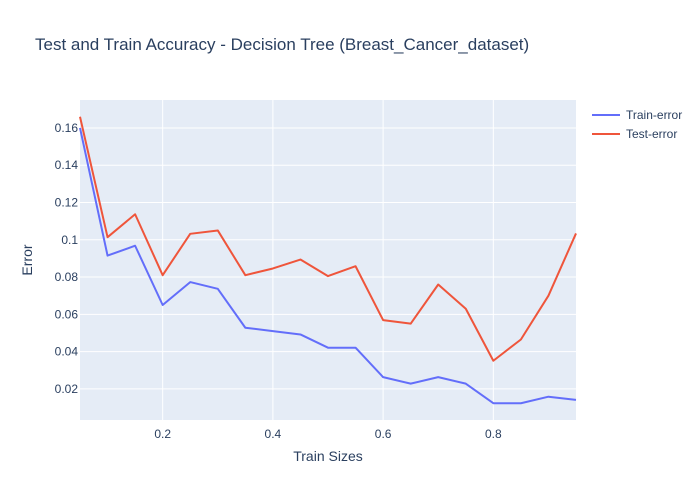 The height and width of the screenshot is (500, 700). I want to click on x-tick-label: 0.4, so click(273, 434).